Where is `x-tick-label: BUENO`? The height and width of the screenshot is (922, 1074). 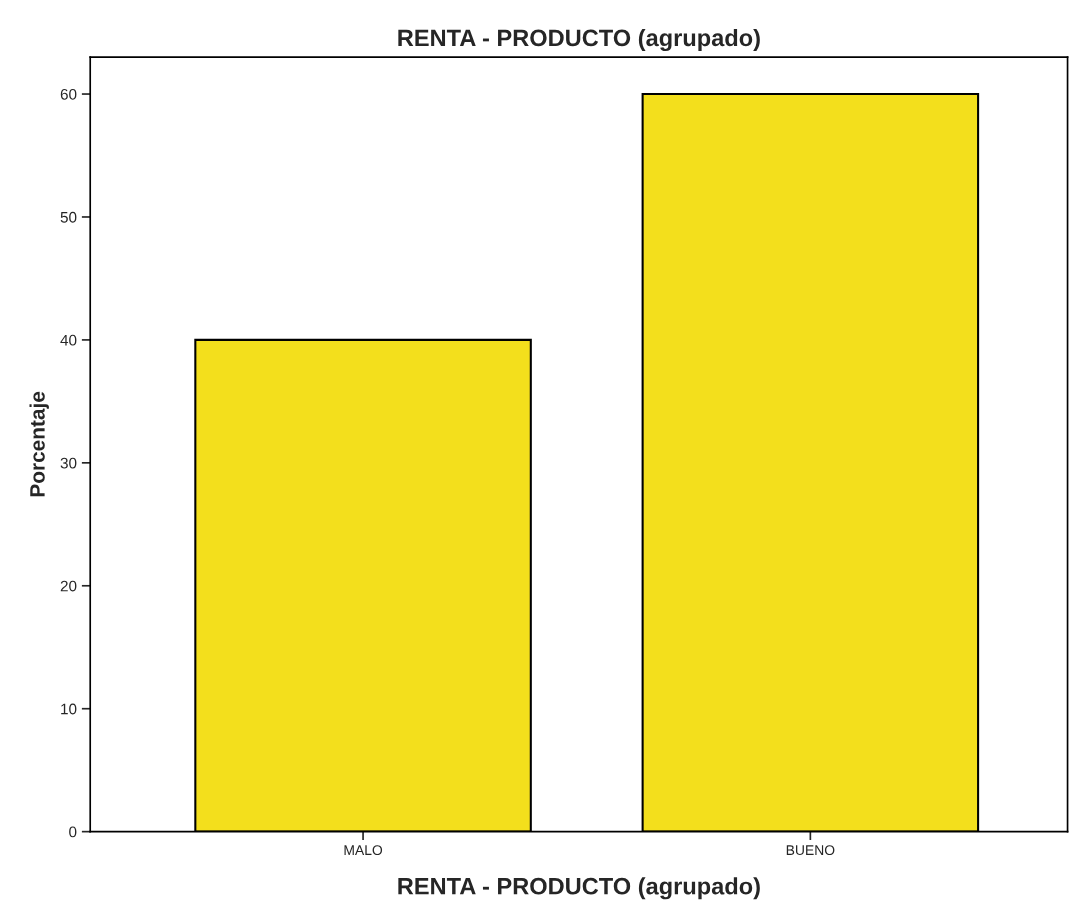
x-tick-label: BUENO is located at coordinates (810, 850).